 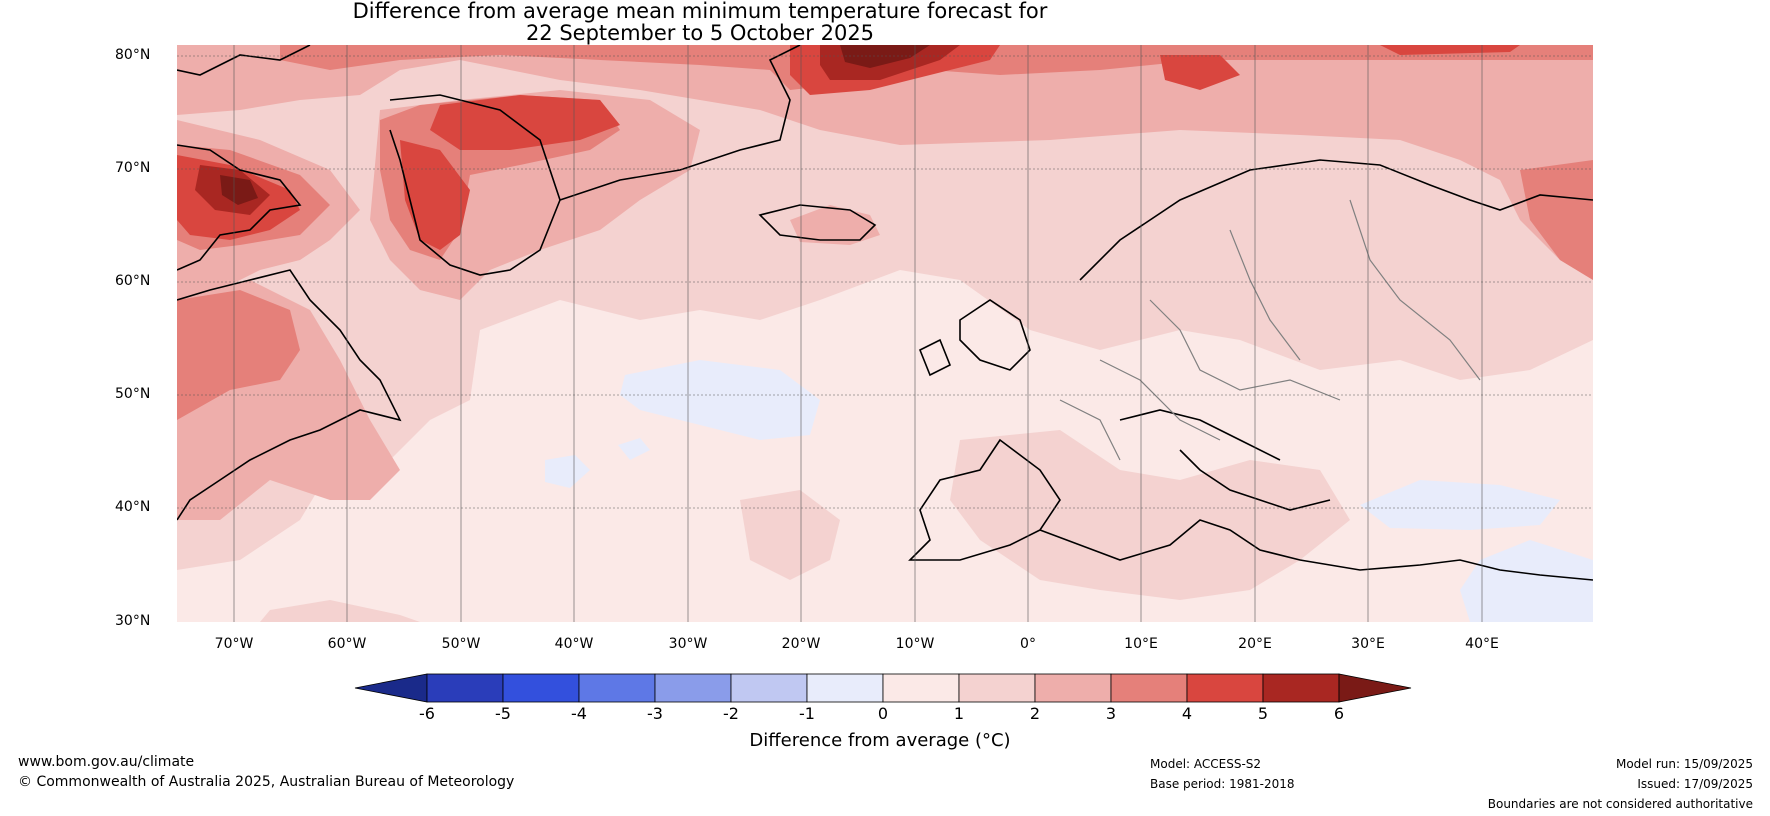 I want to click on anomaly-region-1to2-south, so click(x=340, y=611).